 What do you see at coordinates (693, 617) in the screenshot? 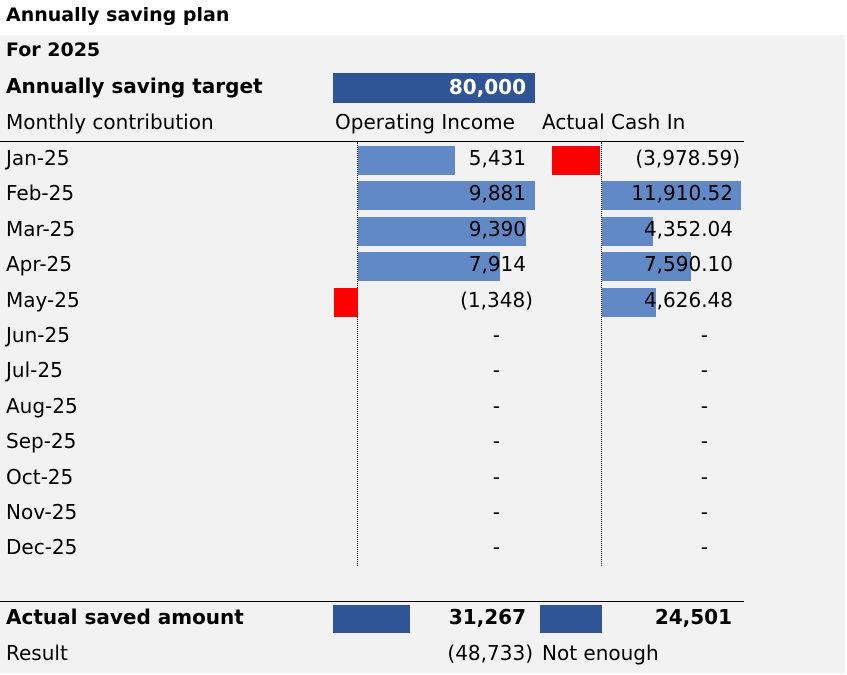
I see `actual-saved-cash-value: 24,501` at bounding box center [693, 617].